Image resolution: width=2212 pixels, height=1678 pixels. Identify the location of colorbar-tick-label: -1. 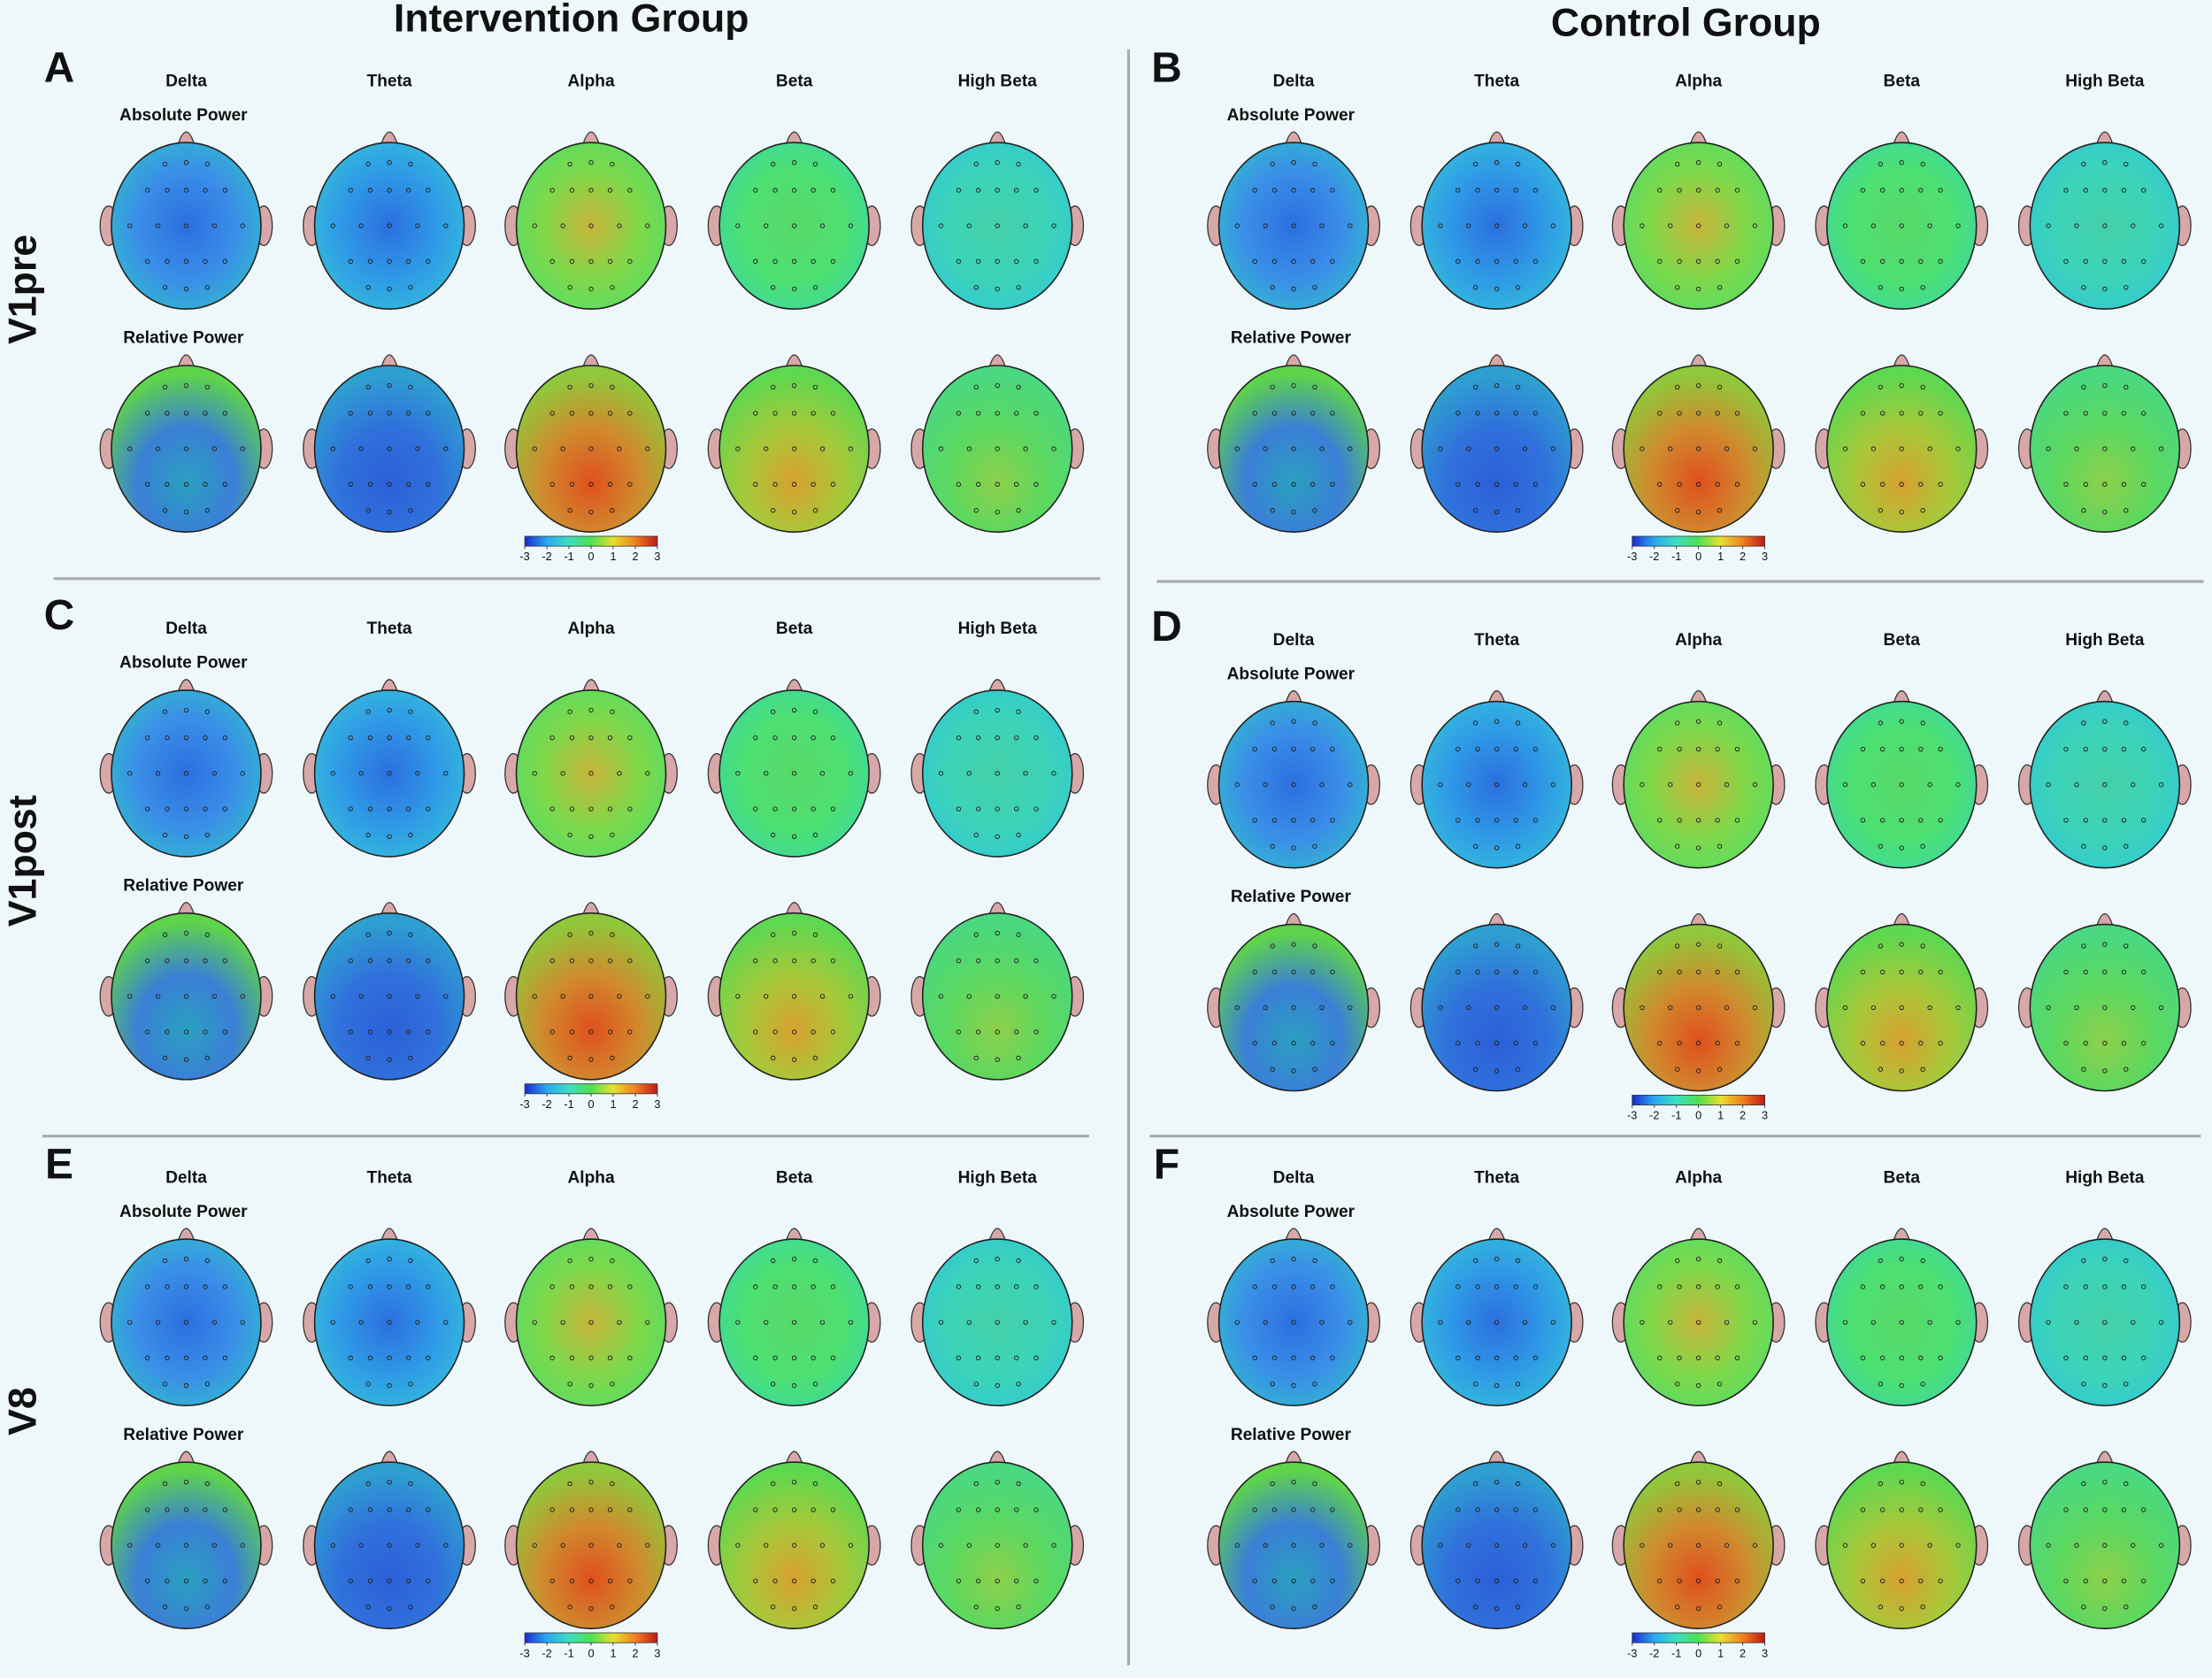
(569, 556).